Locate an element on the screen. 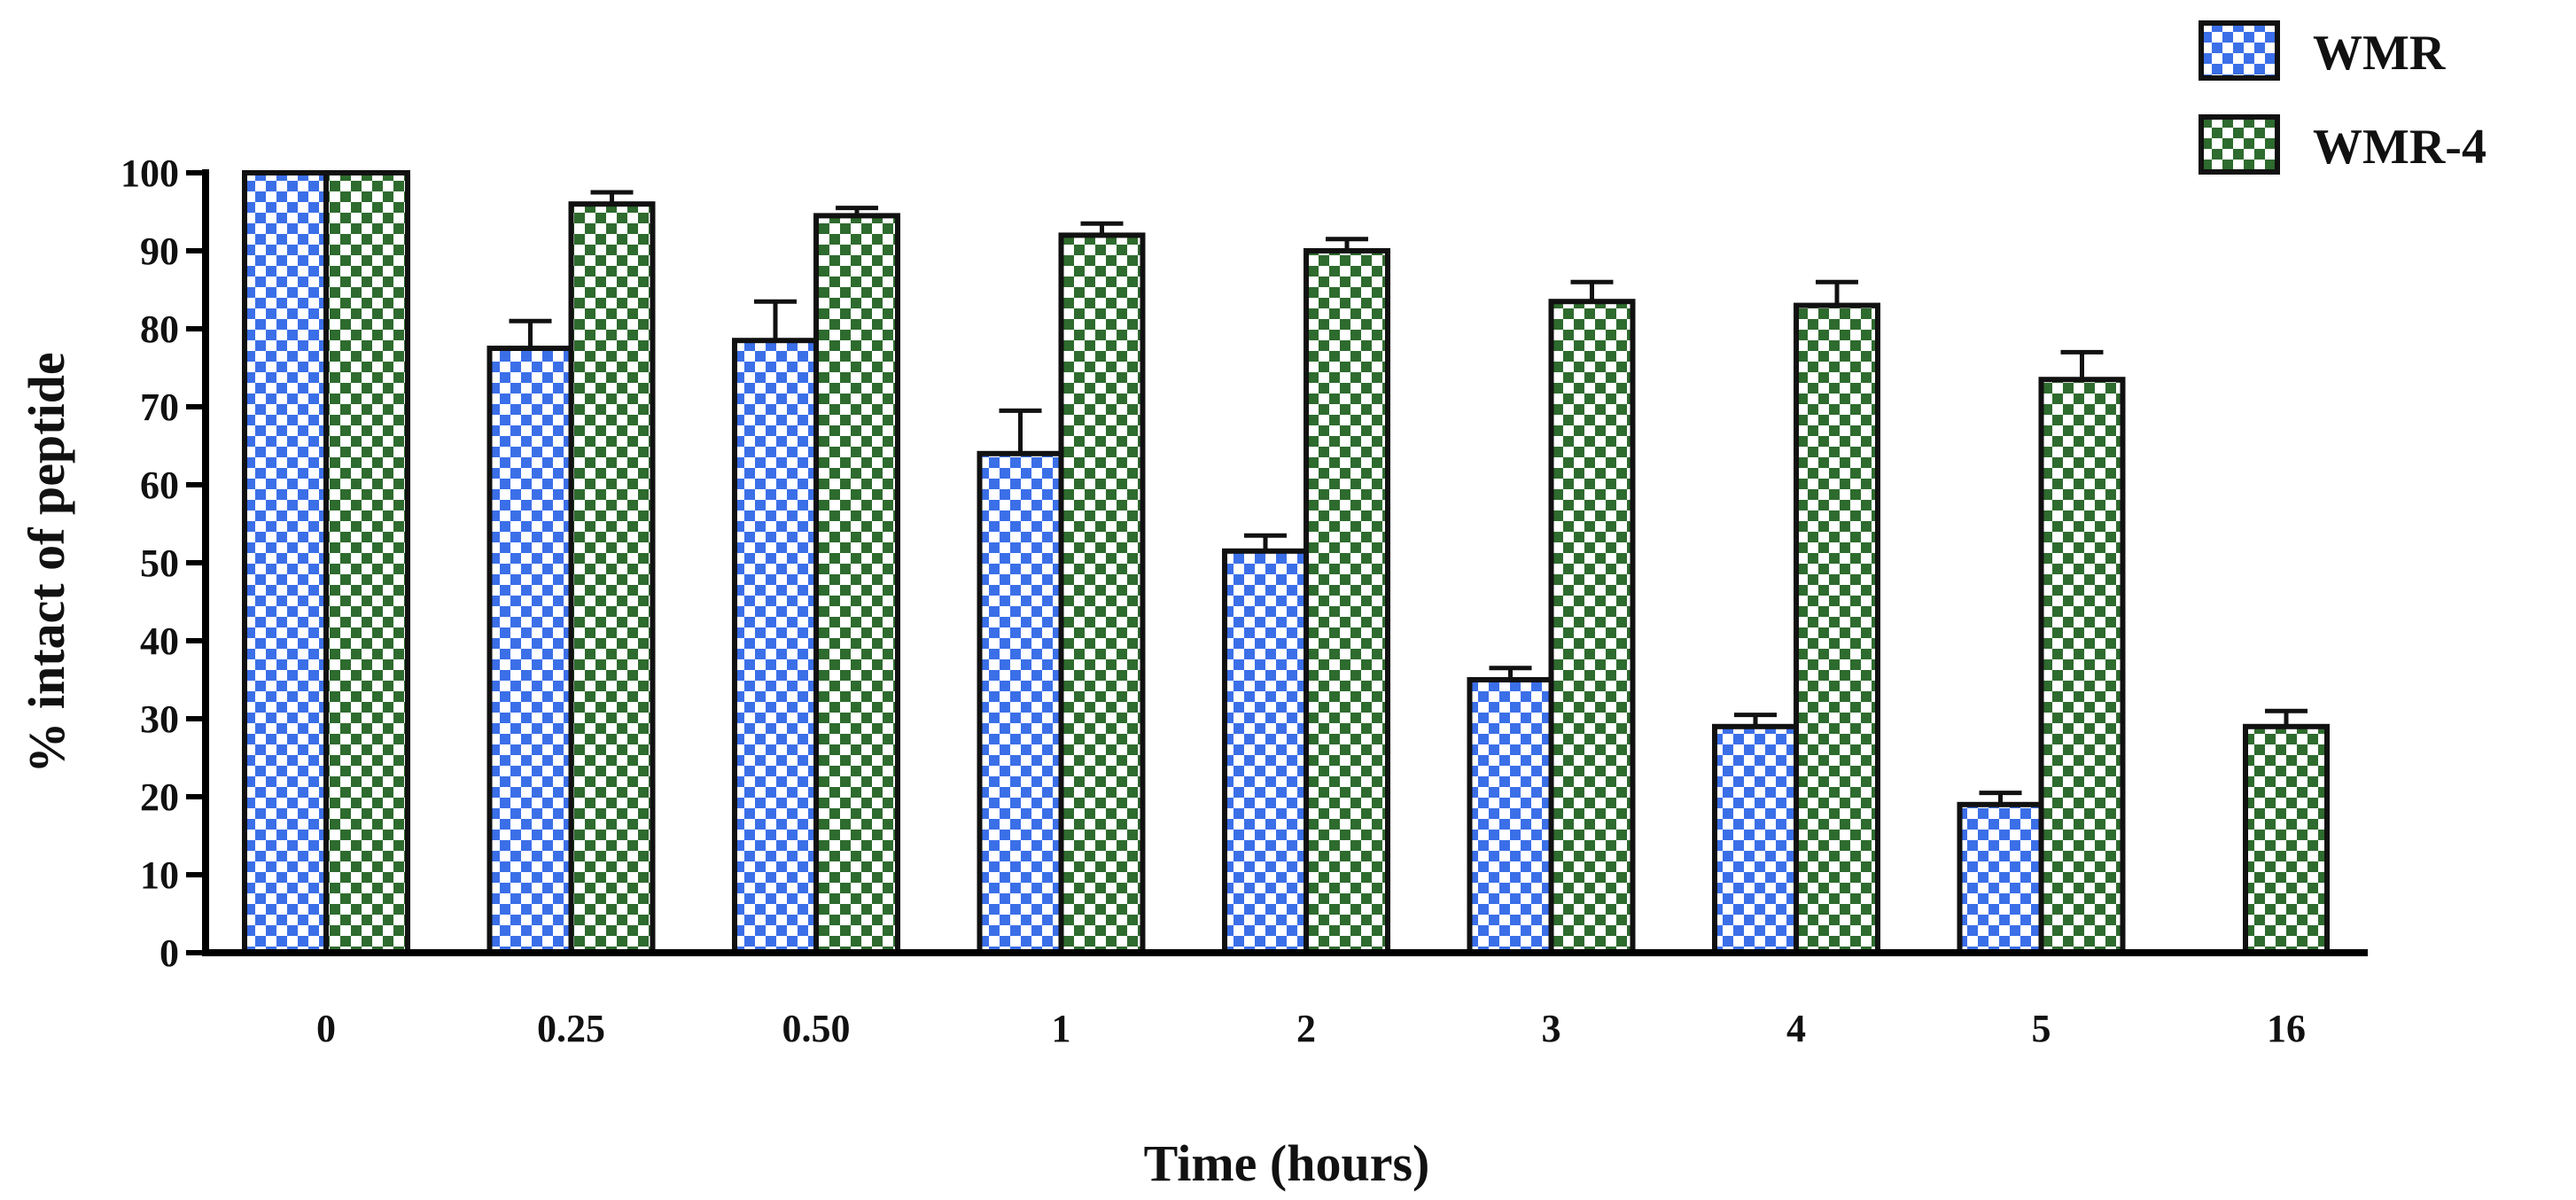 This screenshot has width=2576, height=1200. y-tick-label: 90 is located at coordinates (160, 252).